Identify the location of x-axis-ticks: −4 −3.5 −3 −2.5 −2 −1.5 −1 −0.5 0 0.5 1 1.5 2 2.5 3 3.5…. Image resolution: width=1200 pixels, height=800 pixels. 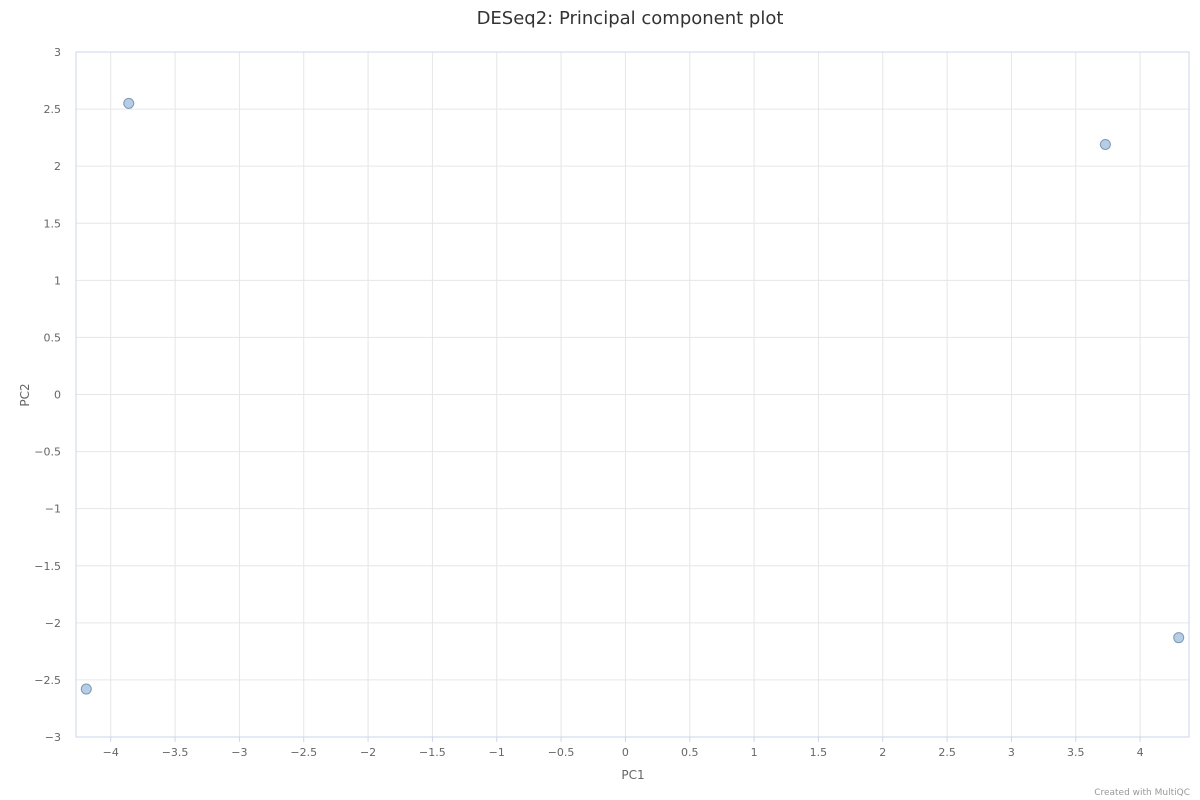
(623, 748).